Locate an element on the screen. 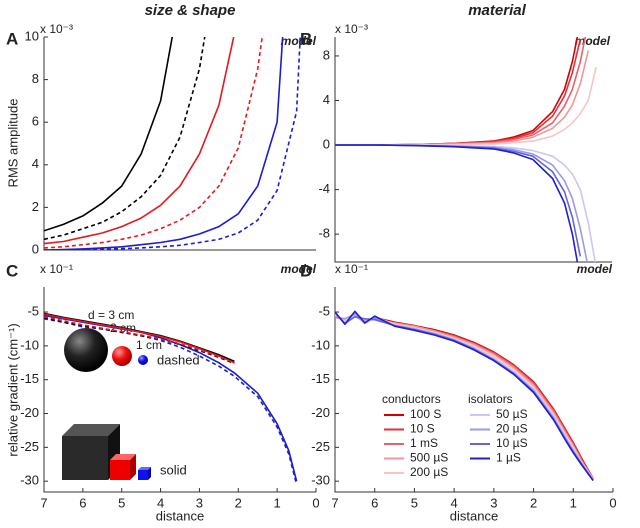 The height and width of the screenshot is (528, 640). y-multiplier: x 10⁻¹ is located at coordinates (56, 269).